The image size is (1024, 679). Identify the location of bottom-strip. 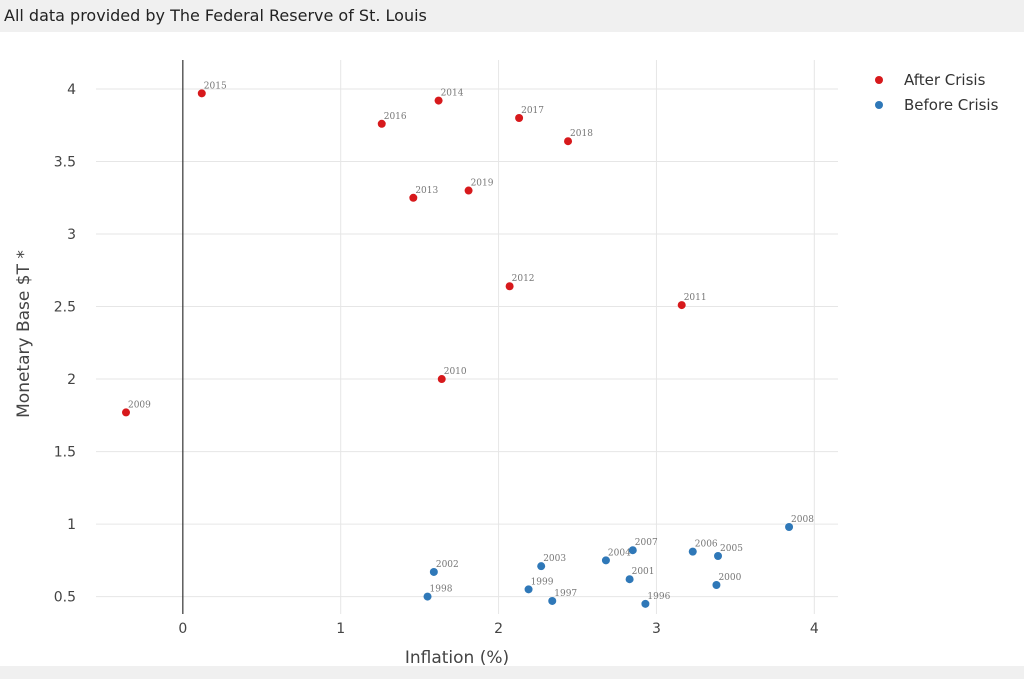
(512, 672).